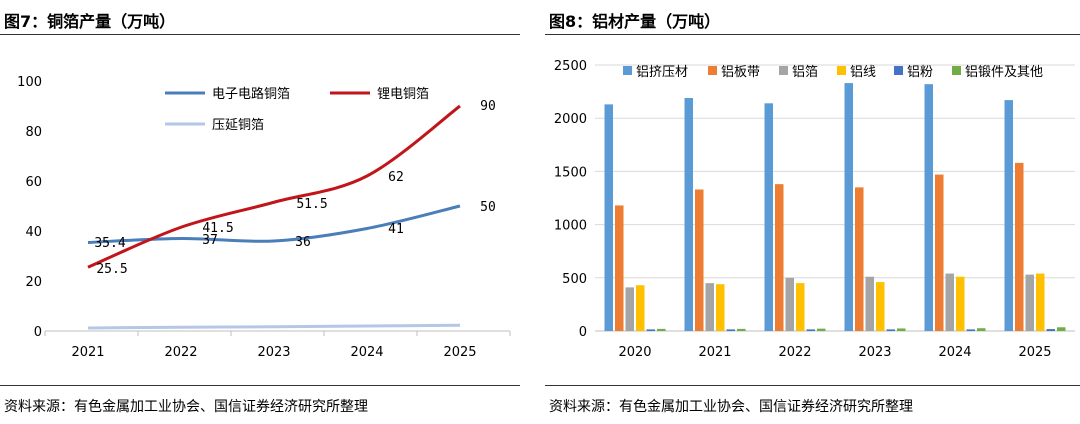  Describe the element at coordinates (570, 119) in the screenshot. I see `y-tick-label: 2000` at that location.